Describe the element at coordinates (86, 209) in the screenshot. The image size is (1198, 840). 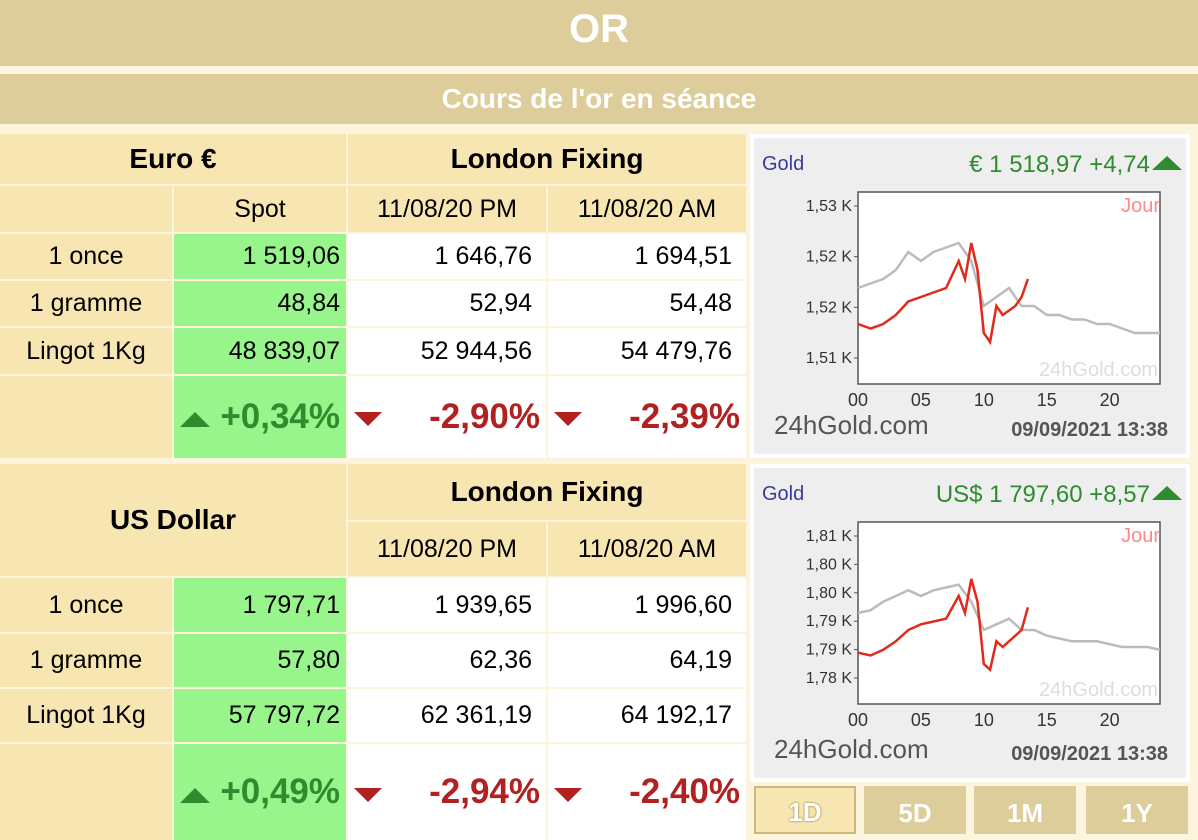
I see `eur-empty-header` at that location.